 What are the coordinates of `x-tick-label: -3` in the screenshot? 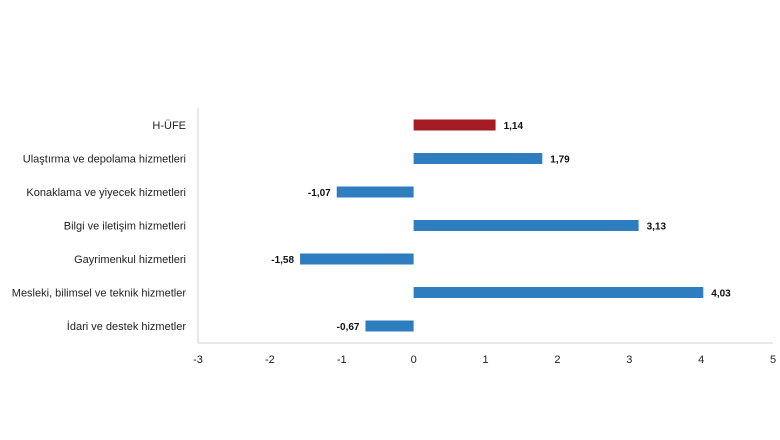 It's located at (198, 360).